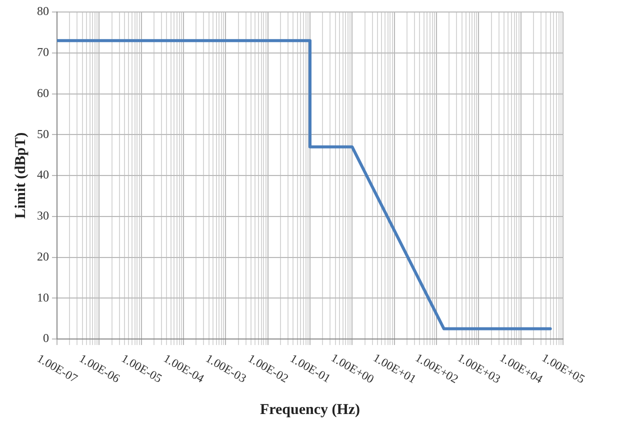 This screenshot has height=423, width=625. Describe the element at coordinates (46, 338) in the screenshot. I see `y-tick-label: 0` at that location.